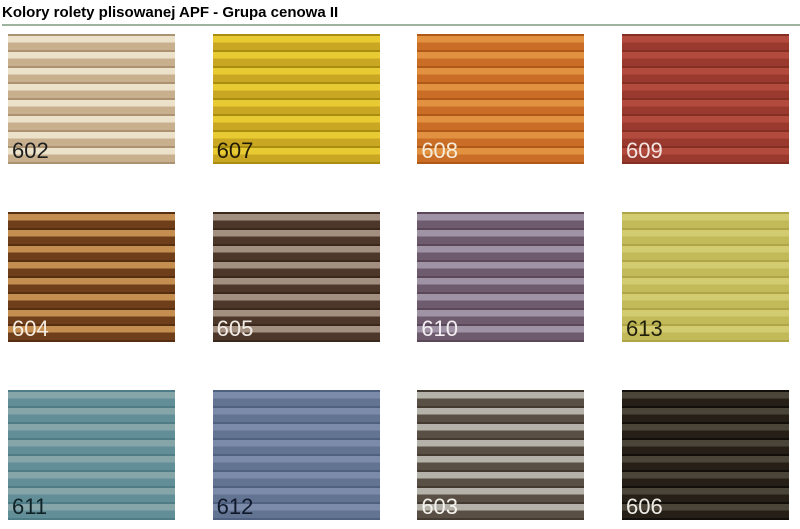 The height and width of the screenshot is (529, 800). Describe the element at coordinates (235, 150) in the screenshot. I see `swatch-code-label: 607` at that location.